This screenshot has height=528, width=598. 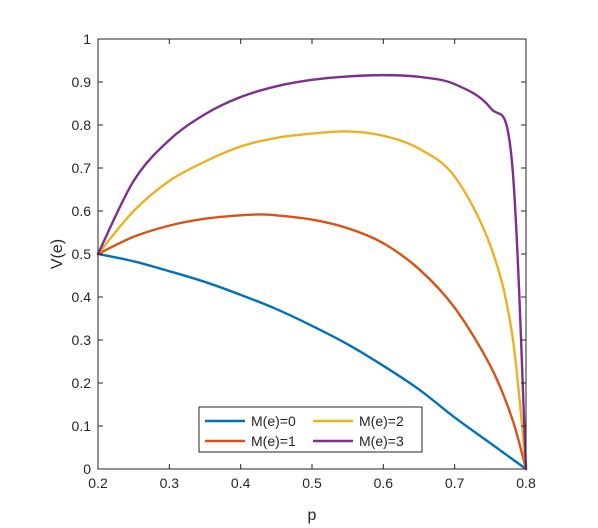 I want to click on y-tick-label: 0.3, so click(x=82, y=340).